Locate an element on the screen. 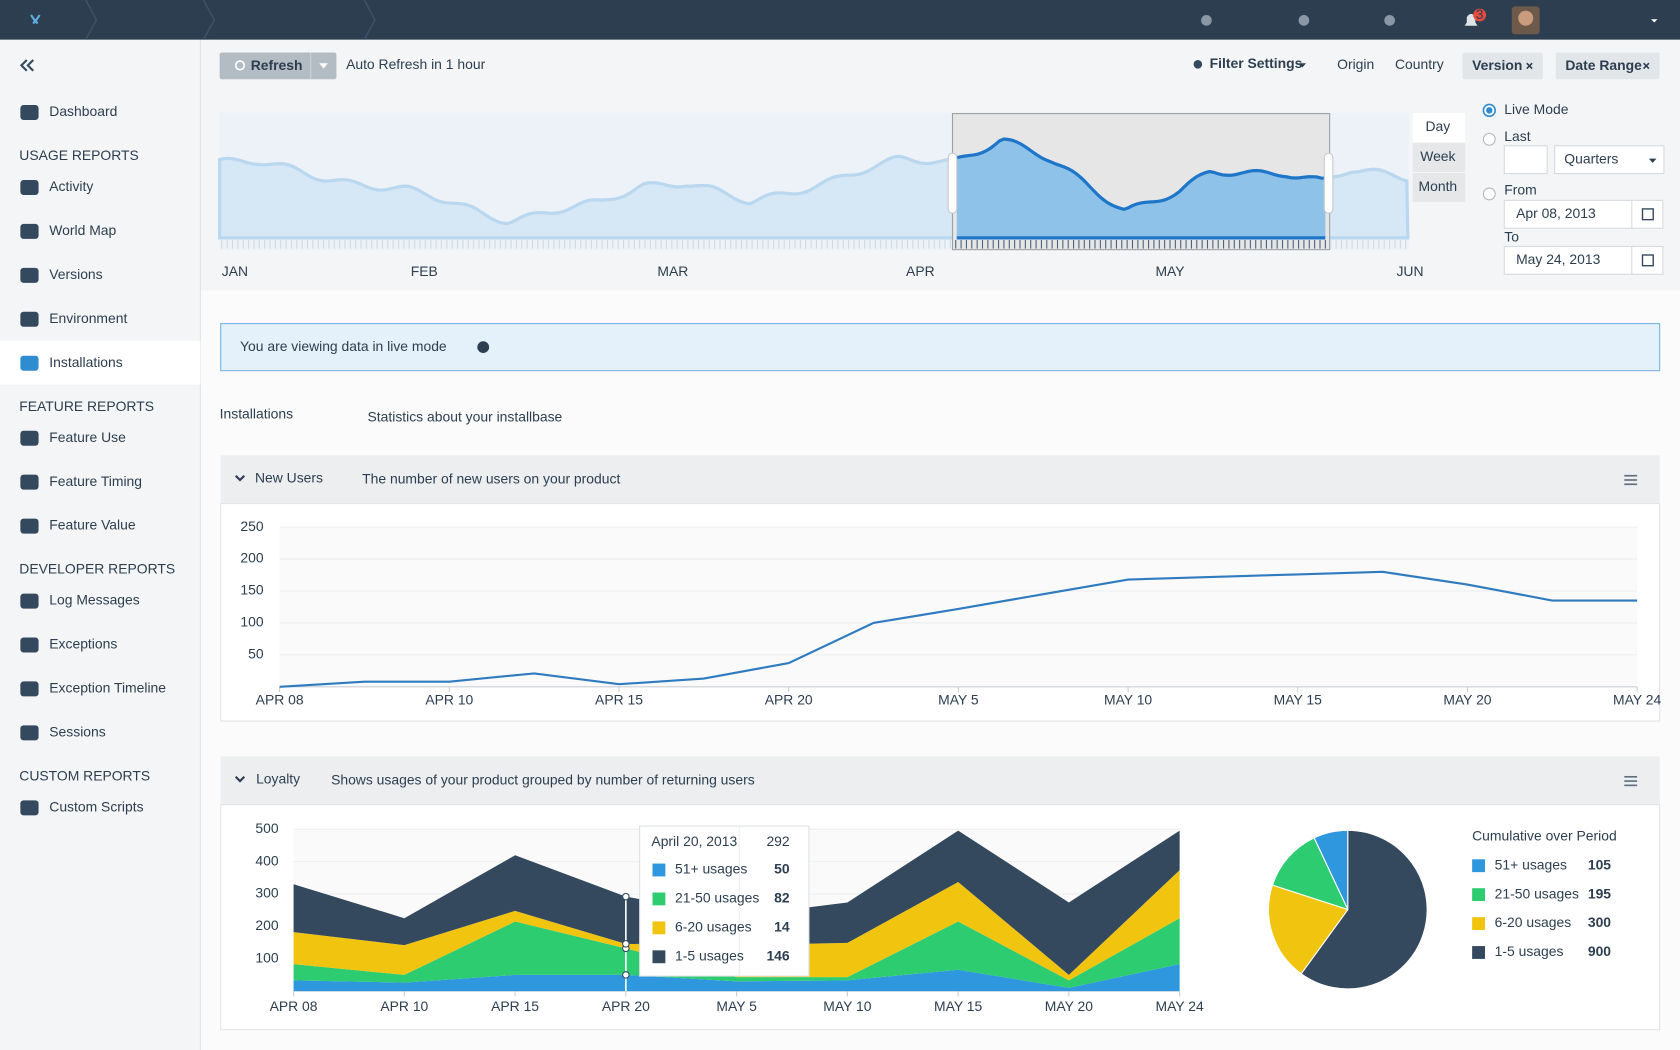 The width and height of the screenshot is (1680, 1050). link-icon is located at coordinates (1206, 20).